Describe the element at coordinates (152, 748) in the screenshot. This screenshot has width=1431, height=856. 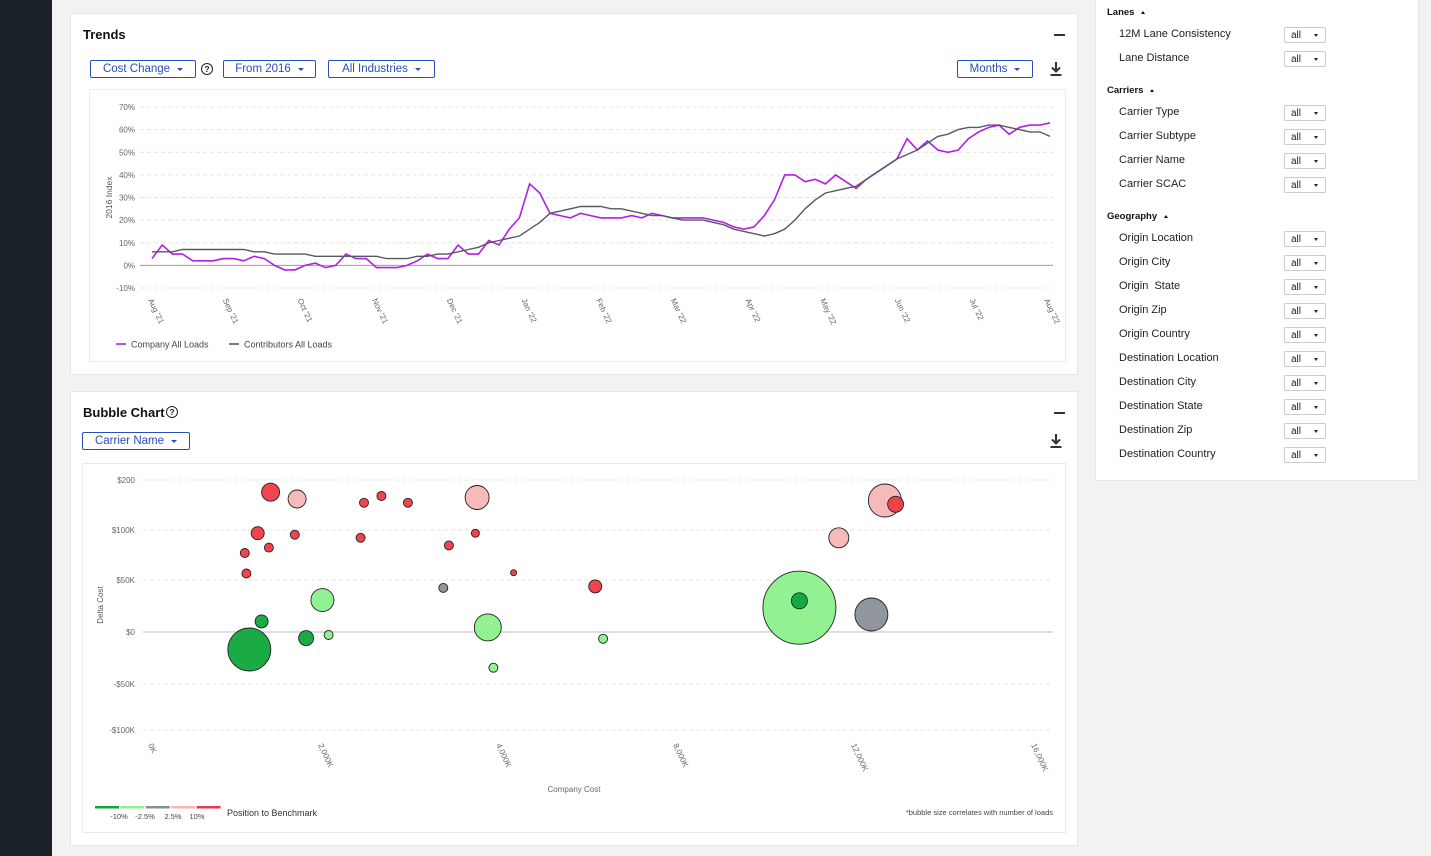
I see `x-tick-label: 0K` at that location.